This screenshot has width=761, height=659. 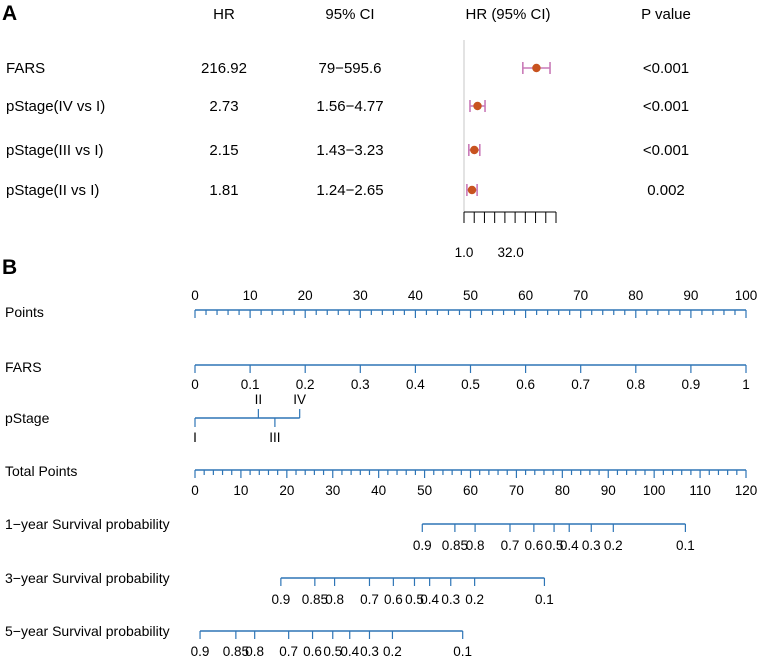 I want to click on forest-row: pStage(IV vs I) 2.73 1.56−4.77 <0.001, so click(x=347, y=106).